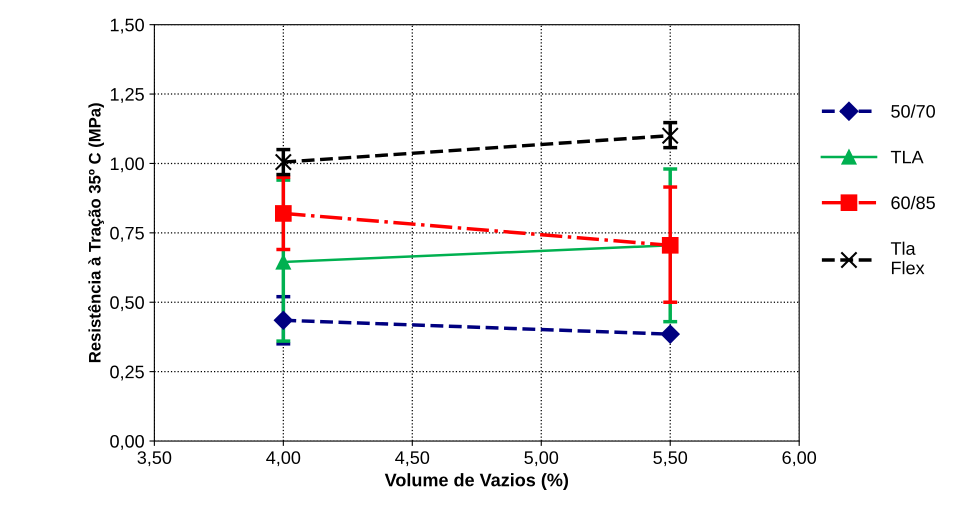  What do you see at coordinates (127, 26) in the screenshot?
I see `y-tick-label: 1,50` at bounding box center [127, 26].